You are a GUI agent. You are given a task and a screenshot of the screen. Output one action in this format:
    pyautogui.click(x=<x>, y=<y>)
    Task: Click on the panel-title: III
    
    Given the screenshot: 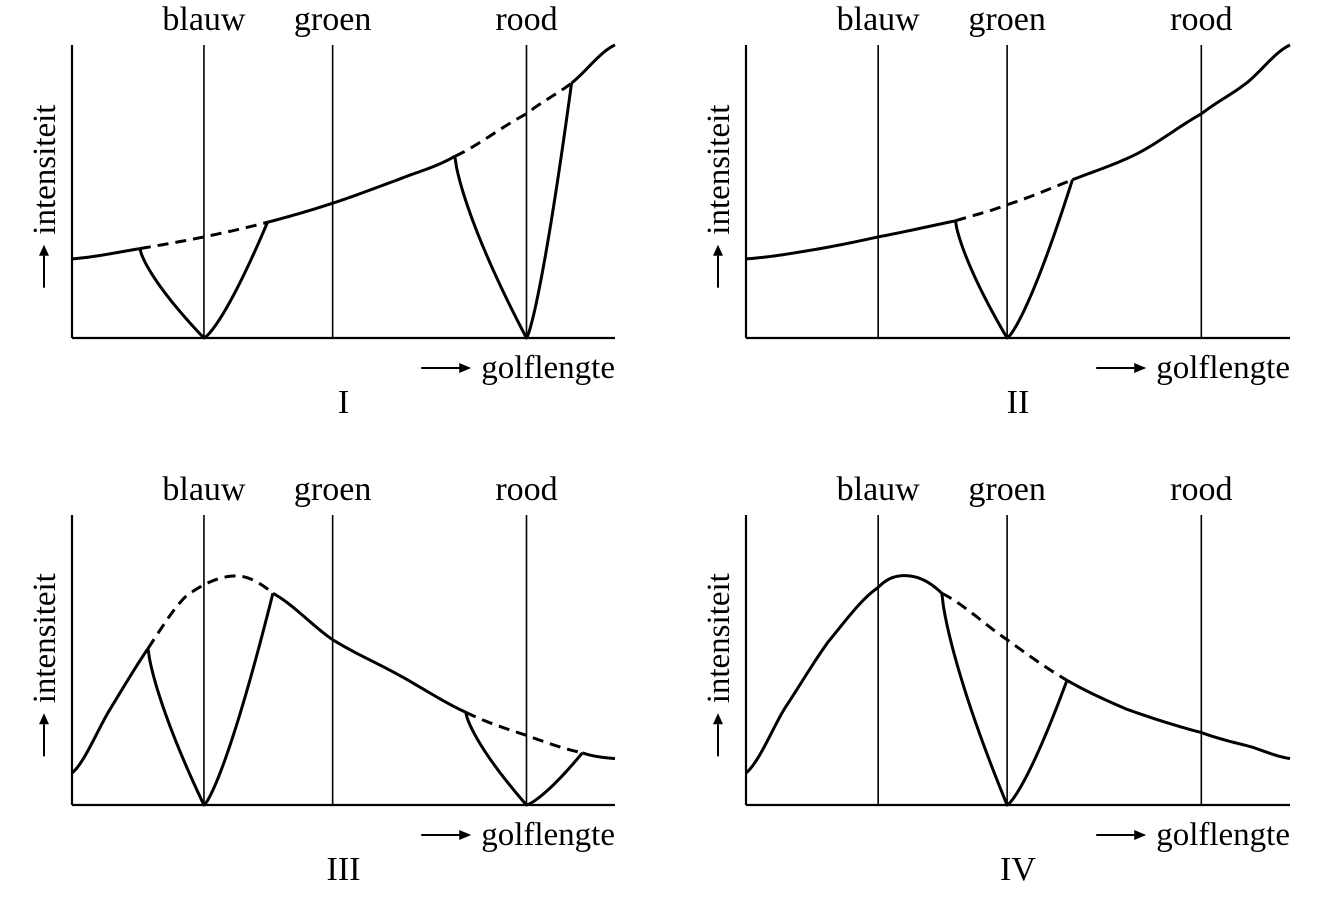 What is the action you would take?
    pyautogui.click(x=344, y=869)
    